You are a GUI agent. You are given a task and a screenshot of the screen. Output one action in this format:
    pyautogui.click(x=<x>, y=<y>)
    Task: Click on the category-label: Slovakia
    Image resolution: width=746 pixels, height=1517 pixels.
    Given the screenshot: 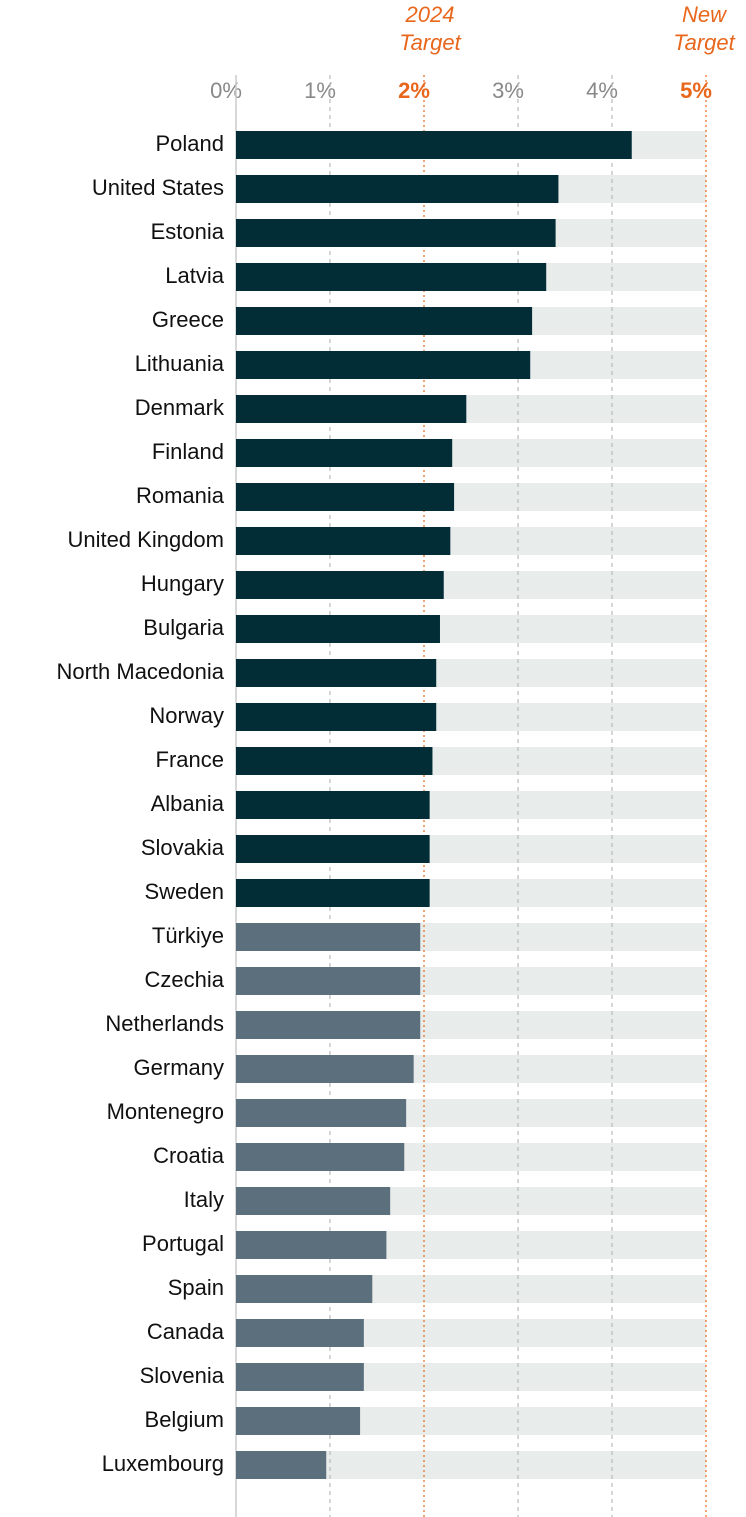 What is the action you would take?
    pyautogui.click(x=183, y=847)
    